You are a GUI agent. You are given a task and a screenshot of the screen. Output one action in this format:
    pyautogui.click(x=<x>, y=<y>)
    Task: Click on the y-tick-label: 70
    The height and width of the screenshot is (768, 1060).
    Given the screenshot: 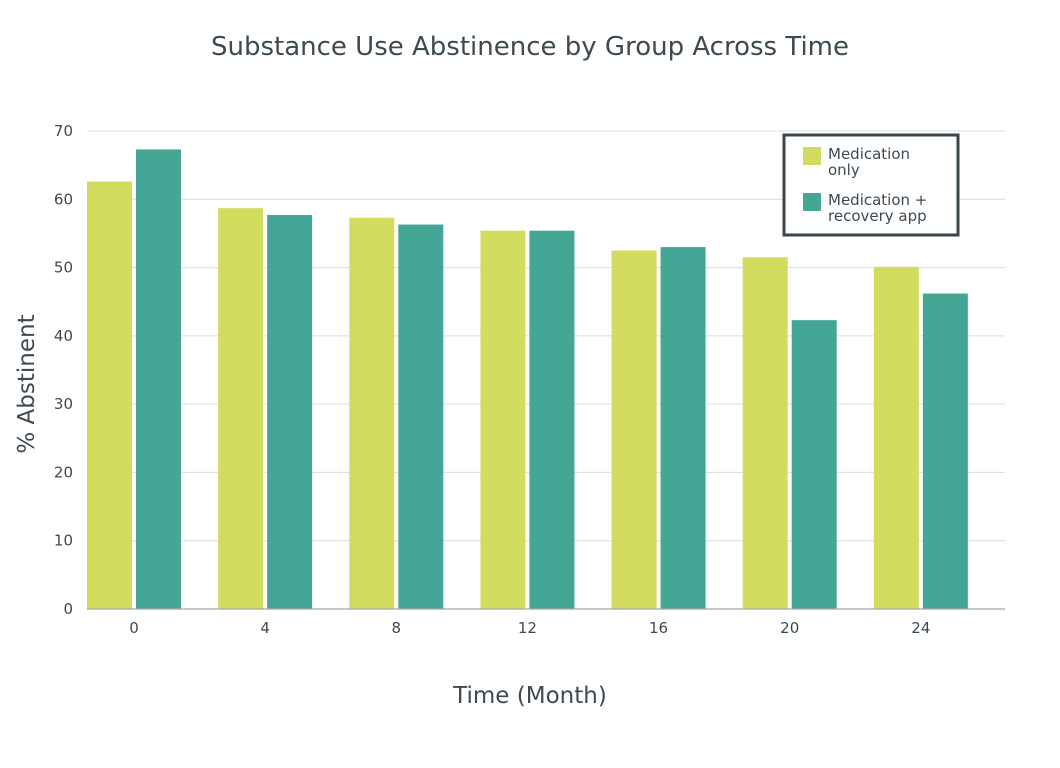 What is the action you would take?
    pyautogui.click(x=63, y=131)
    